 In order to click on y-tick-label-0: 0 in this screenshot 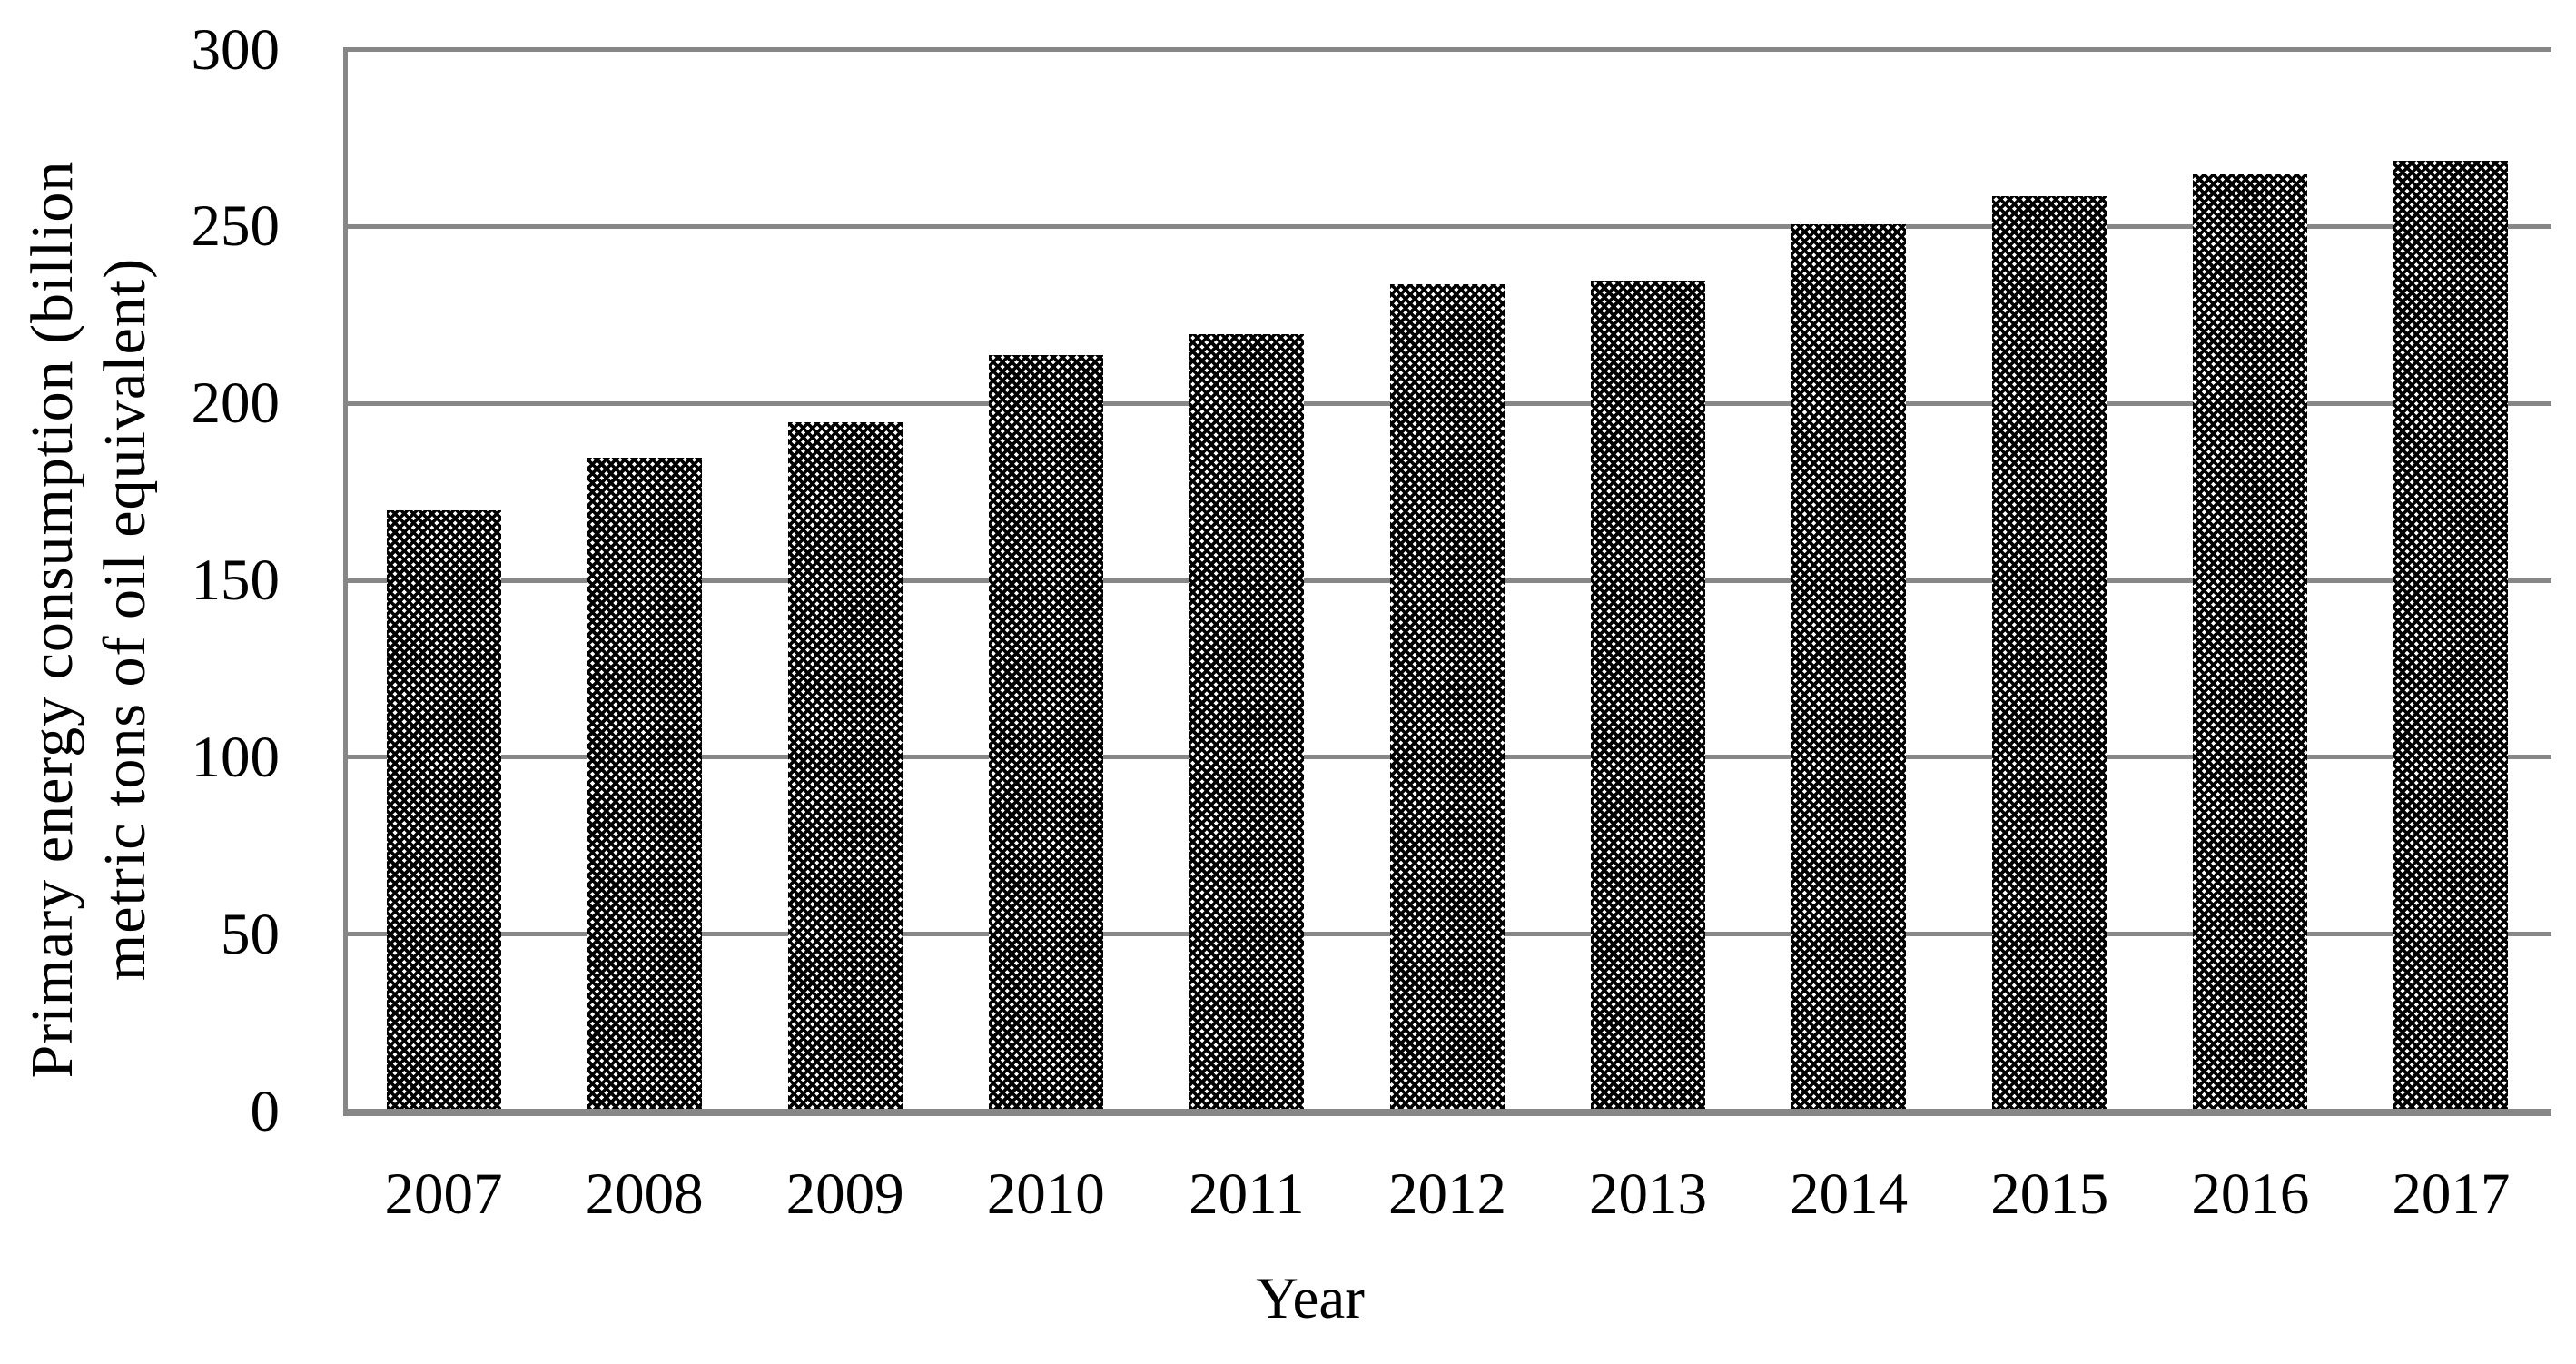, I will do `click(265, 1111)`.